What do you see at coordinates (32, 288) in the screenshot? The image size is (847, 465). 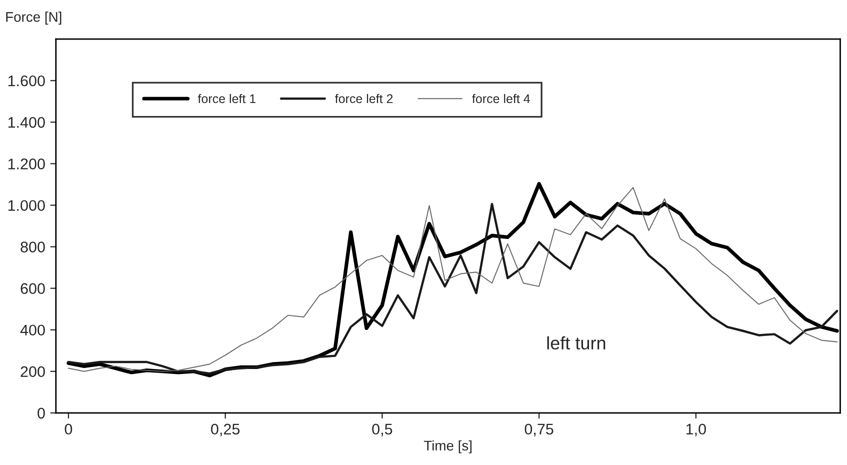 I see `y-tick-label: 600` at bounding box center [32, 288].